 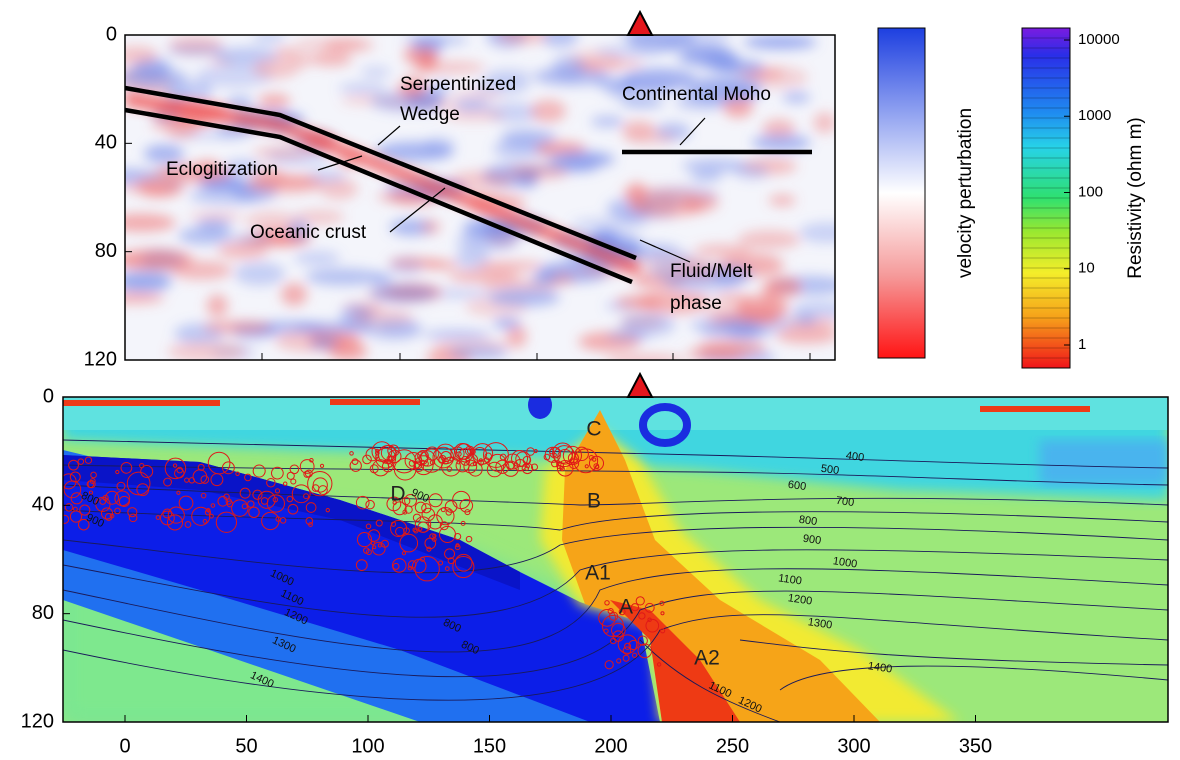 I want to click on y-tick-label: 40, so click(x=43, y=505).